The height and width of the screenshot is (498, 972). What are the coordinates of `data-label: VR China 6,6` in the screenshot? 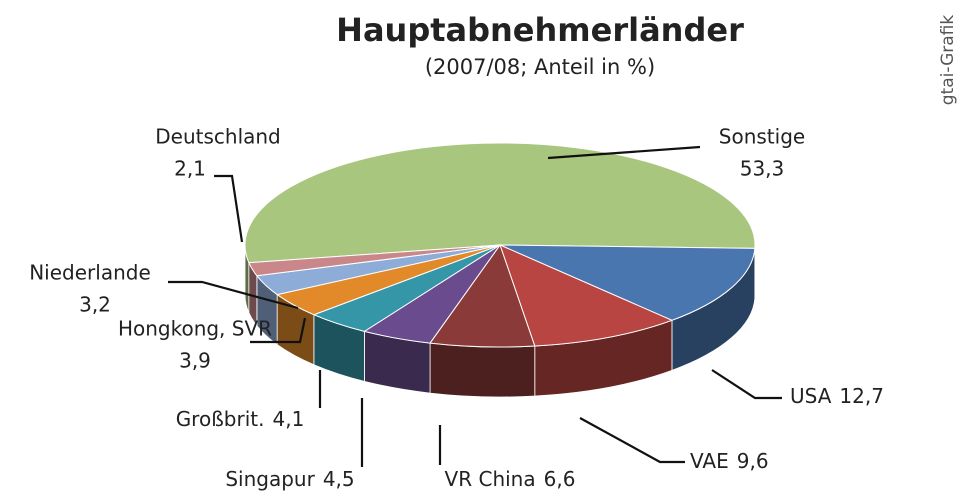 It's located at (510, 479).